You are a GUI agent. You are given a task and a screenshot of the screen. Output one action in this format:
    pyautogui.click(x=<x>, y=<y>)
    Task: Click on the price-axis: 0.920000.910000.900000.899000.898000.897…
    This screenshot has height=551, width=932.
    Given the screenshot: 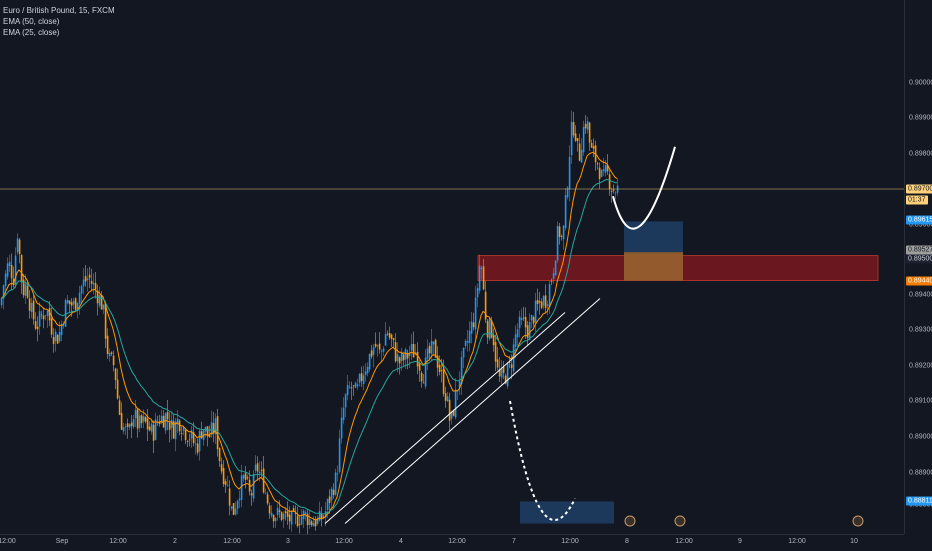 What is the action you would take?
    pyautogui.click(x=918, y=267)
    